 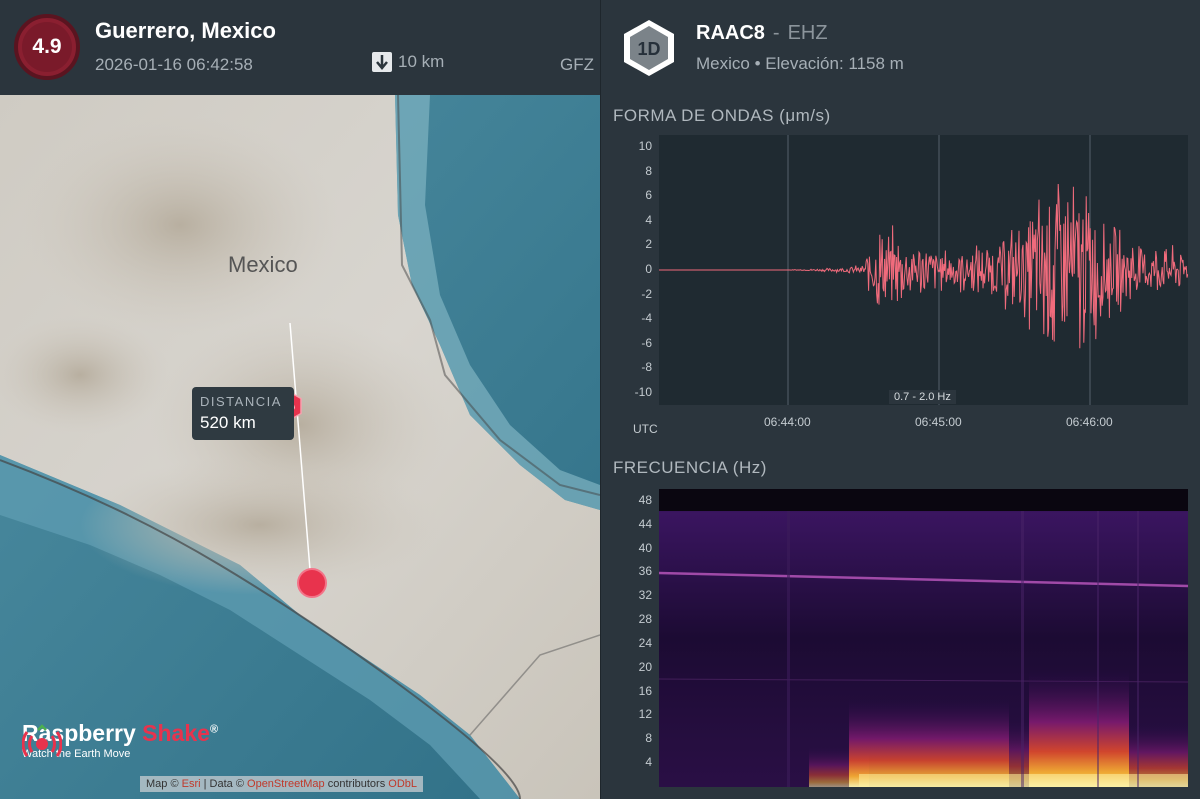 I want to click on spectrogram-y-tick: 40, so click(x=645, y=547).